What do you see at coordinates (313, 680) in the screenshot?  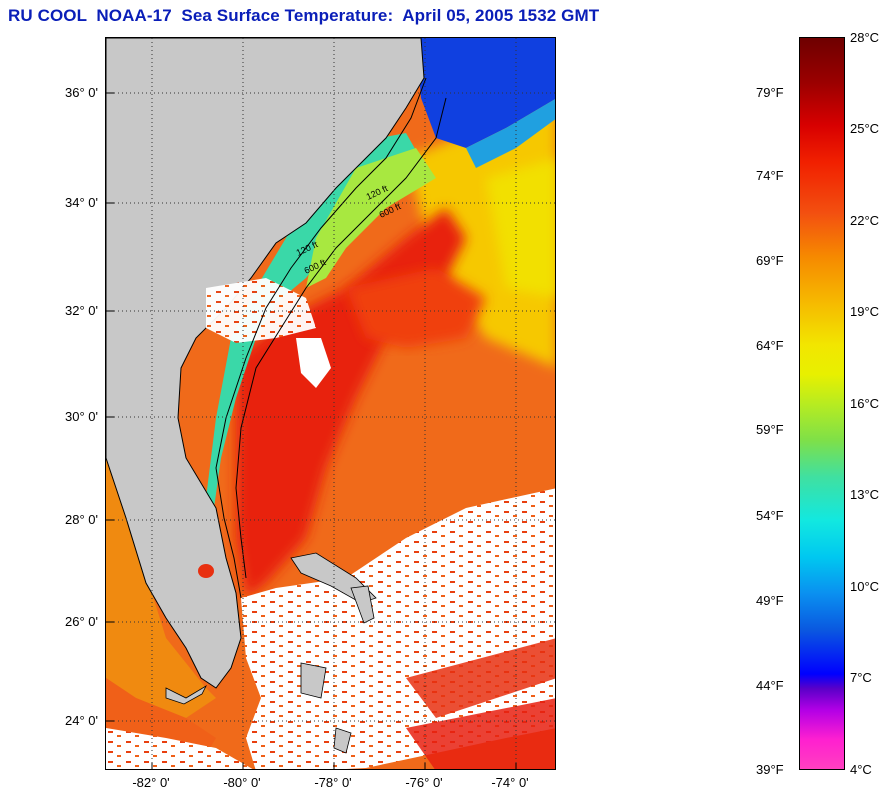 I see `bahamas-andros` at bounding box center [313, 680].